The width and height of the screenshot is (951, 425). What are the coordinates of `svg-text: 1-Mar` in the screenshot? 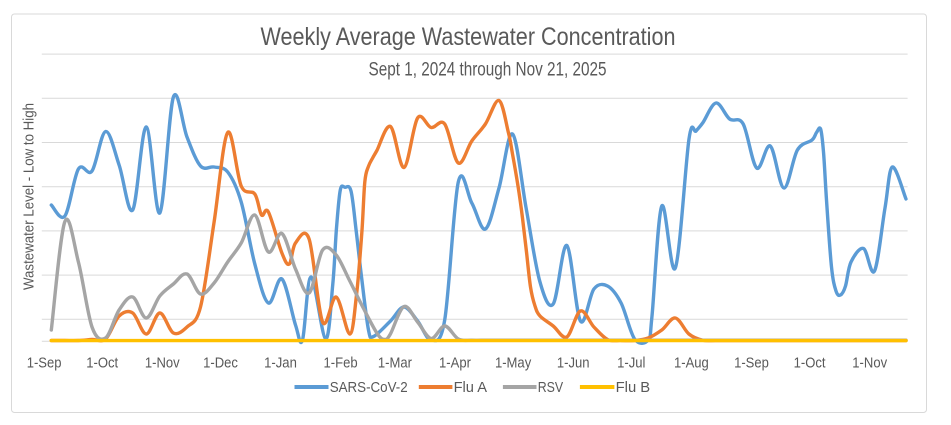 It's located at (395, 364).